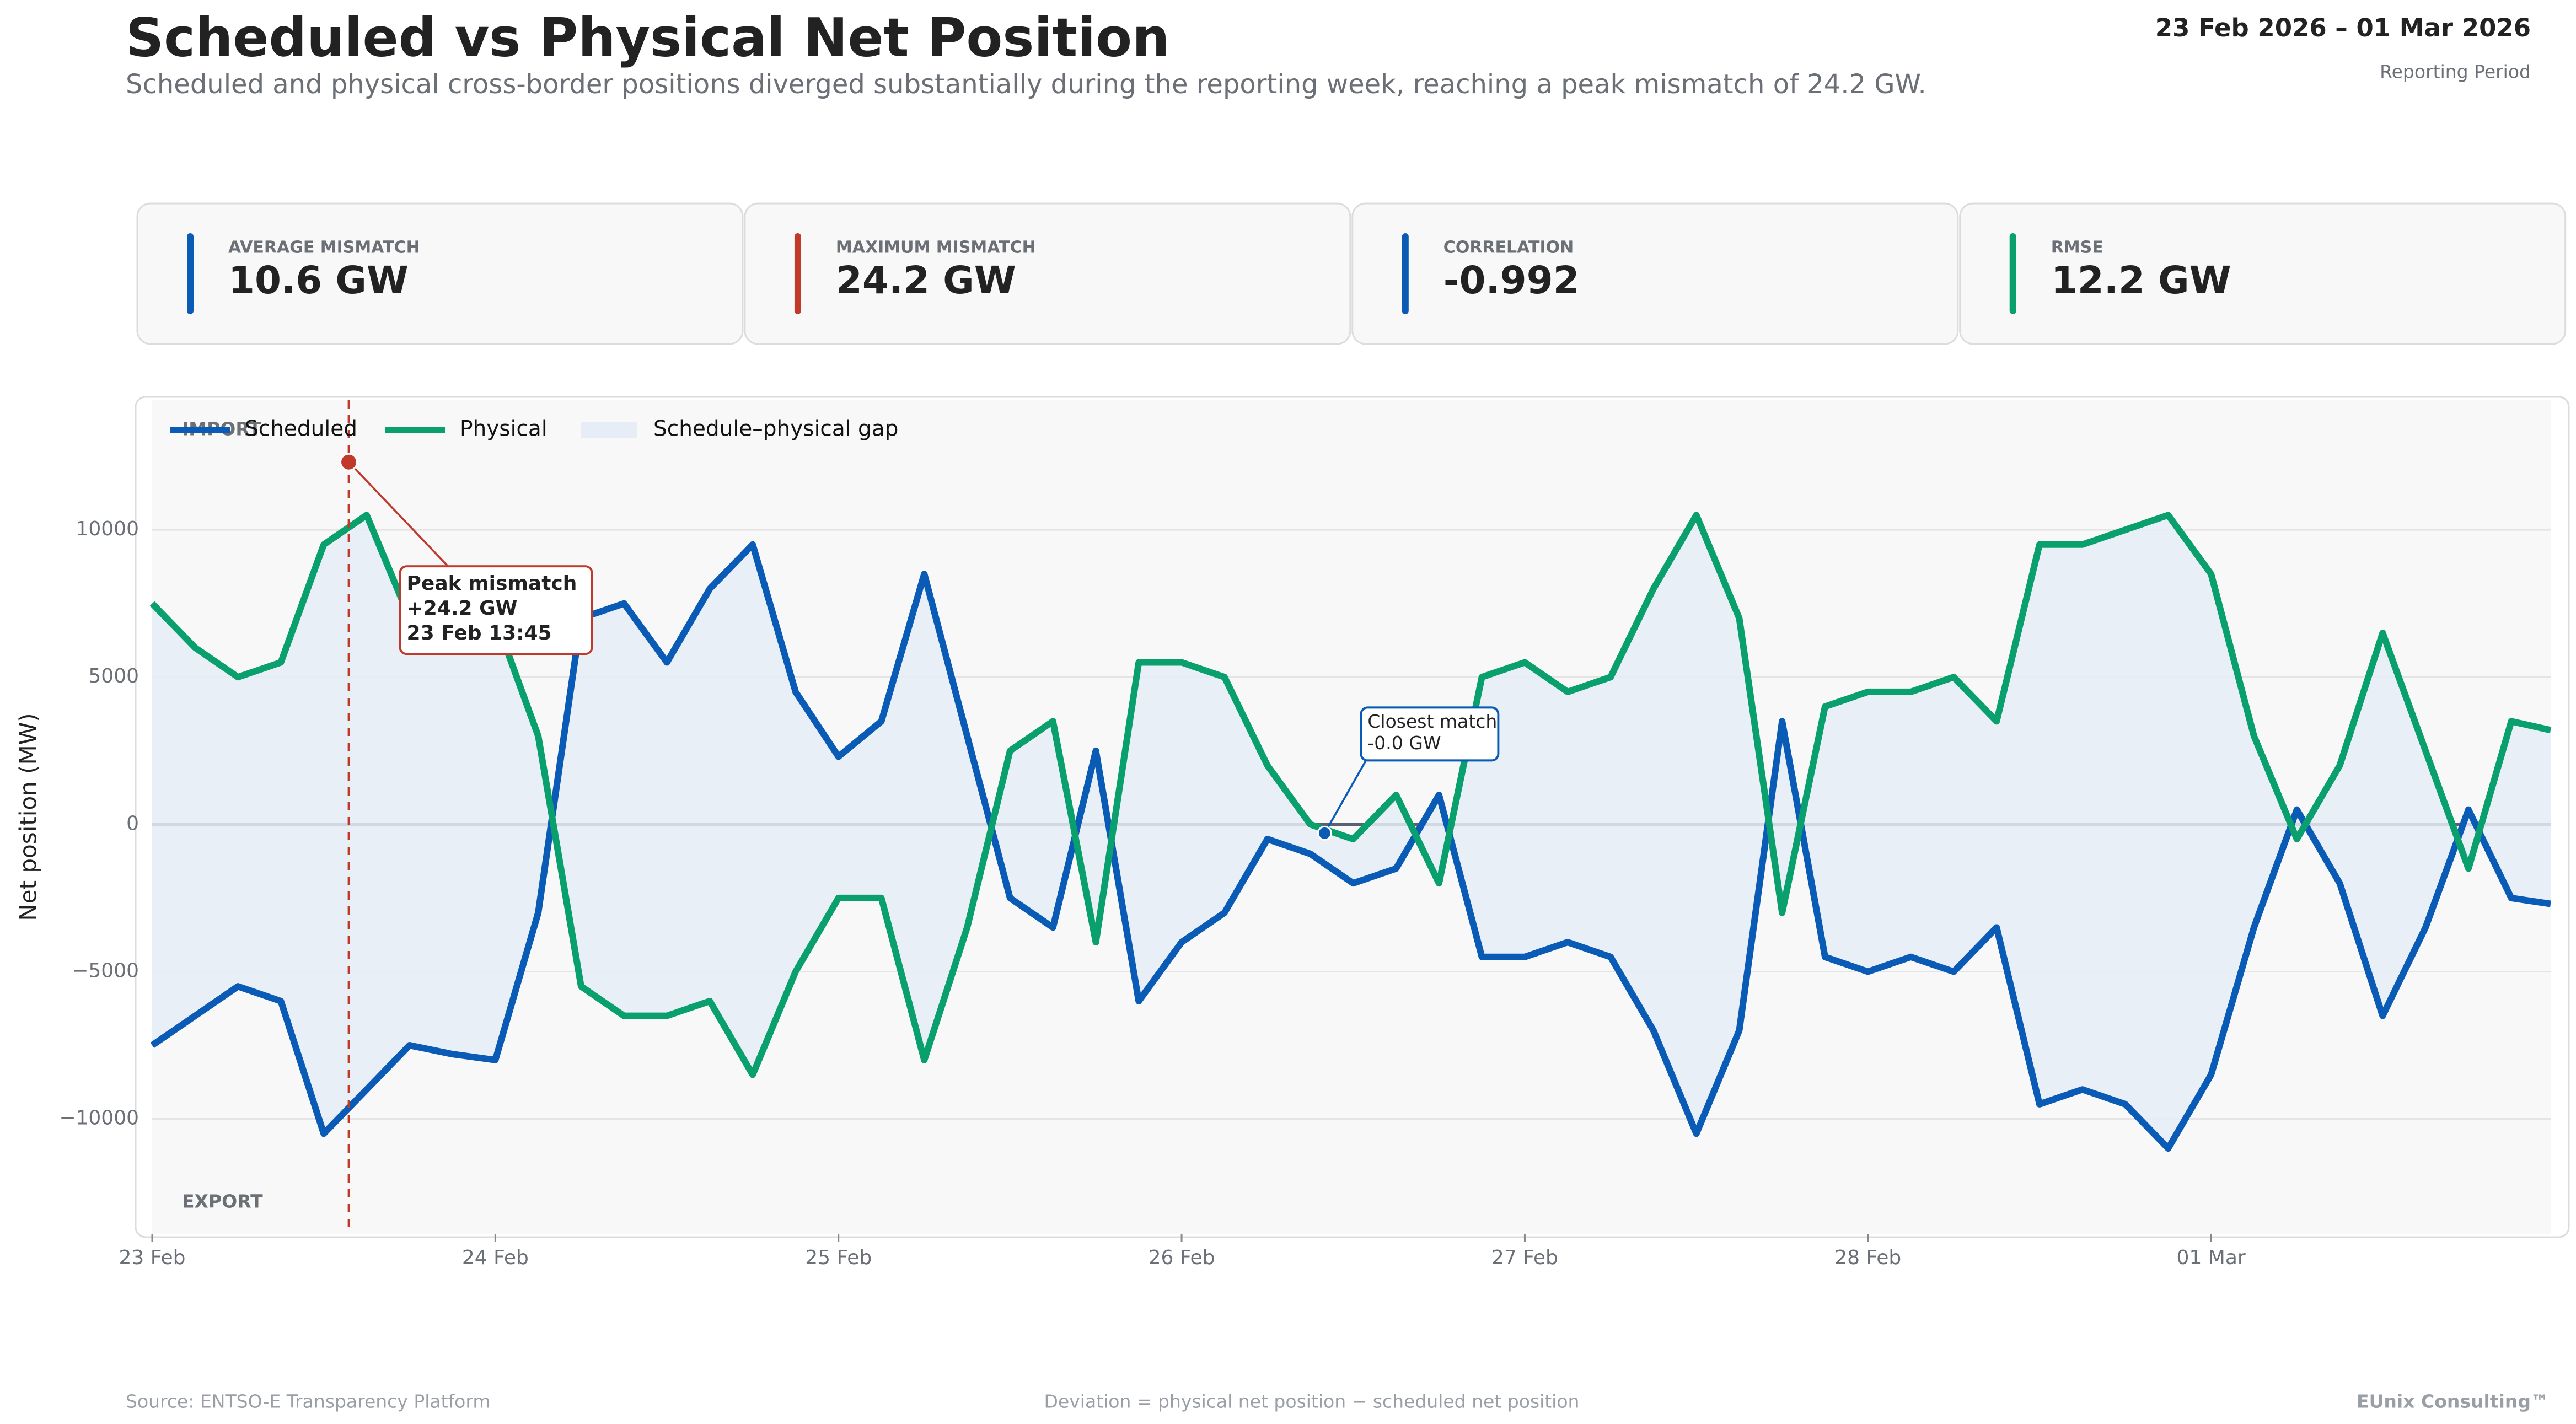 The image size is (2576, 1424). I want to click on x-tick-label: 25 Feb, so click(838, 1257).